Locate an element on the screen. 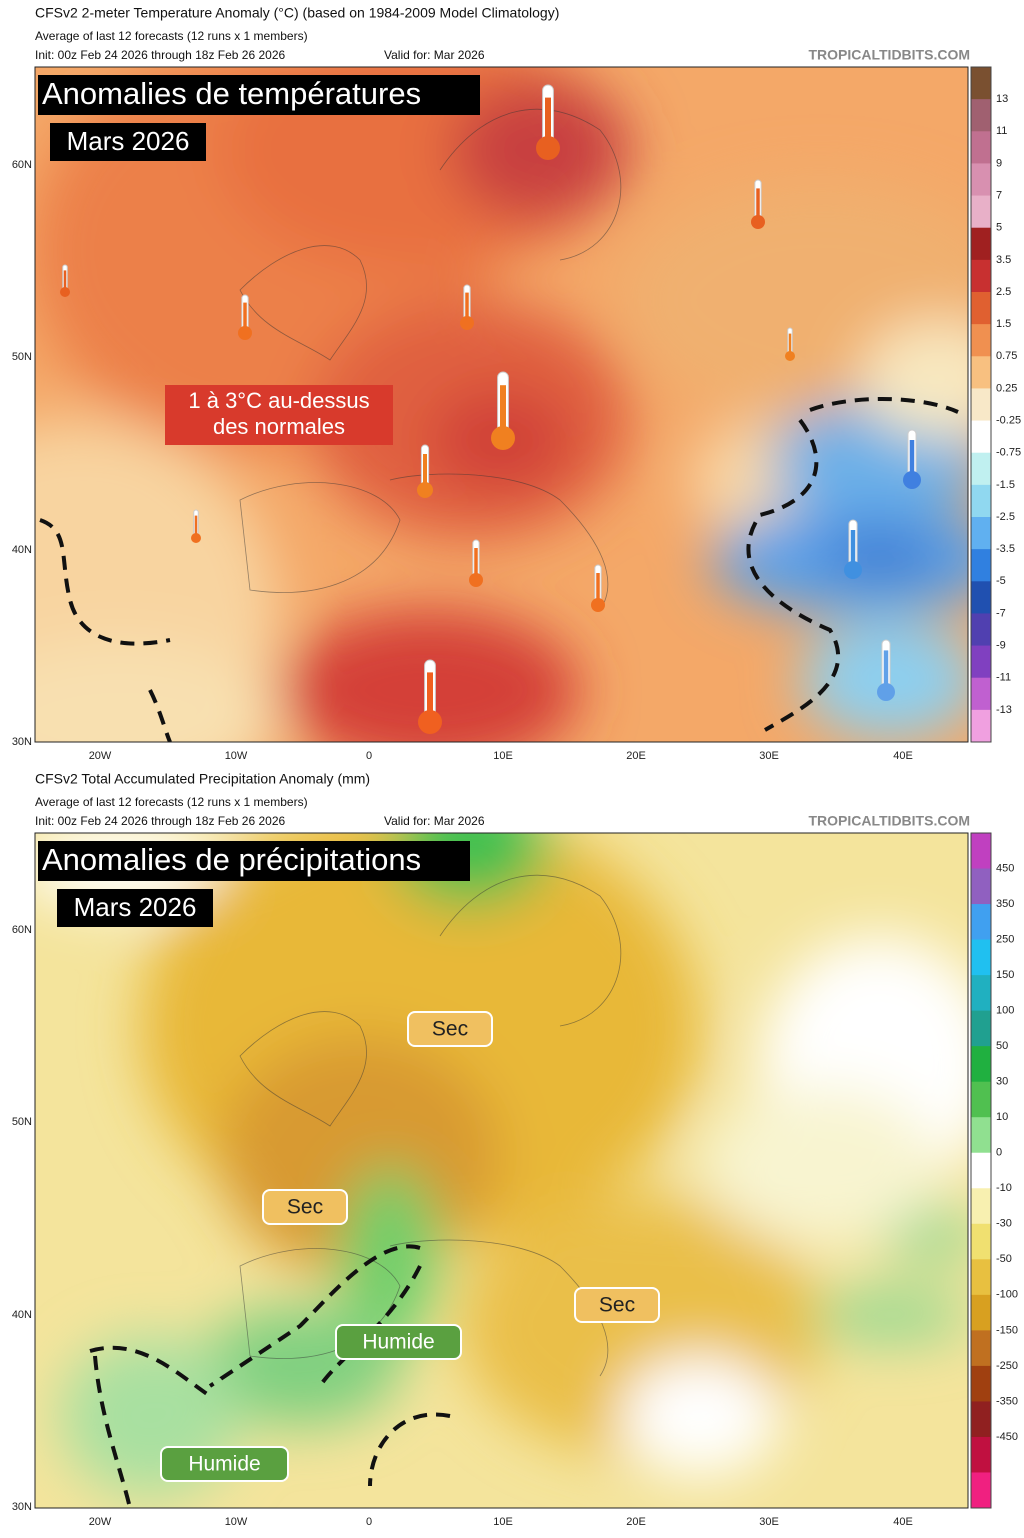 The image size is (1024, 1538). lon-label: 0 is located at coordinates (369, 756).